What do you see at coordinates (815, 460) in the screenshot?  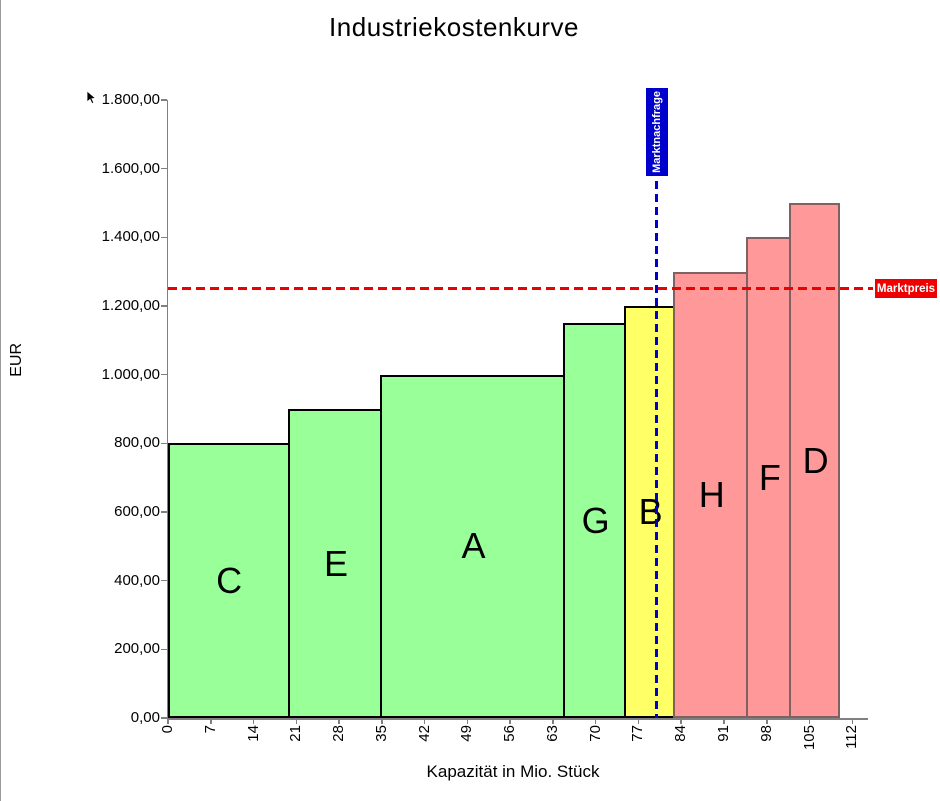 I see `bar-letter-D: D` at bounding box center [815, 460].